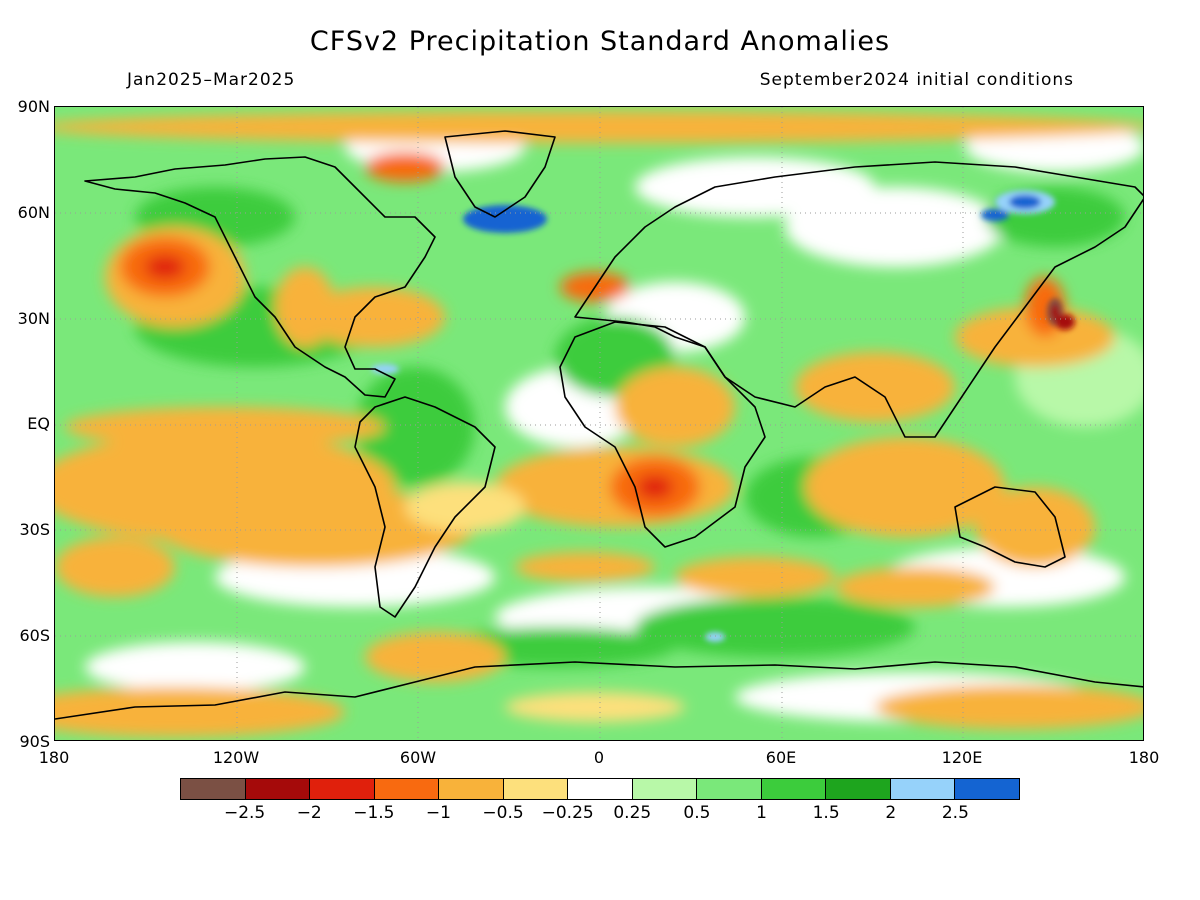  What do you see at coordinates (34, 741) in the screenshot?
I see `lat-label-90s: 90S` at bounding box center [34, 741].